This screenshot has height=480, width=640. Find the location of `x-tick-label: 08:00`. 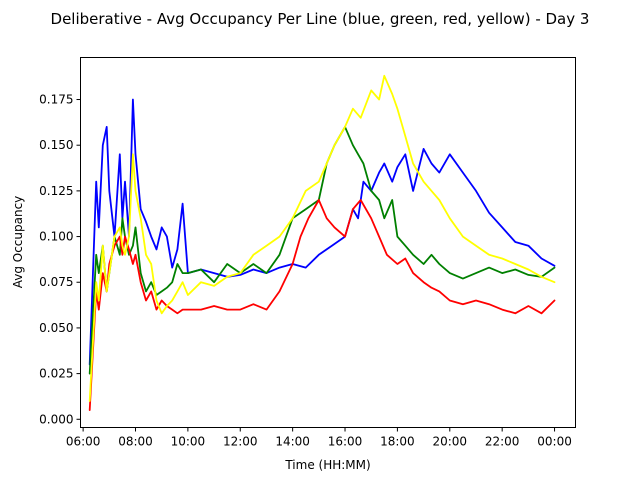

x-tick-label: 08:00 is located at coordinates (135, 442).